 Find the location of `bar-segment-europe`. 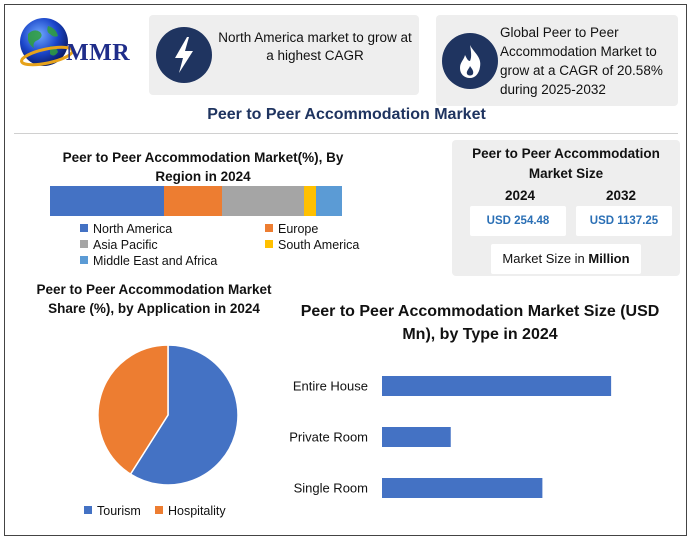

bar-segment-europe is located at coordinates (193, 201).